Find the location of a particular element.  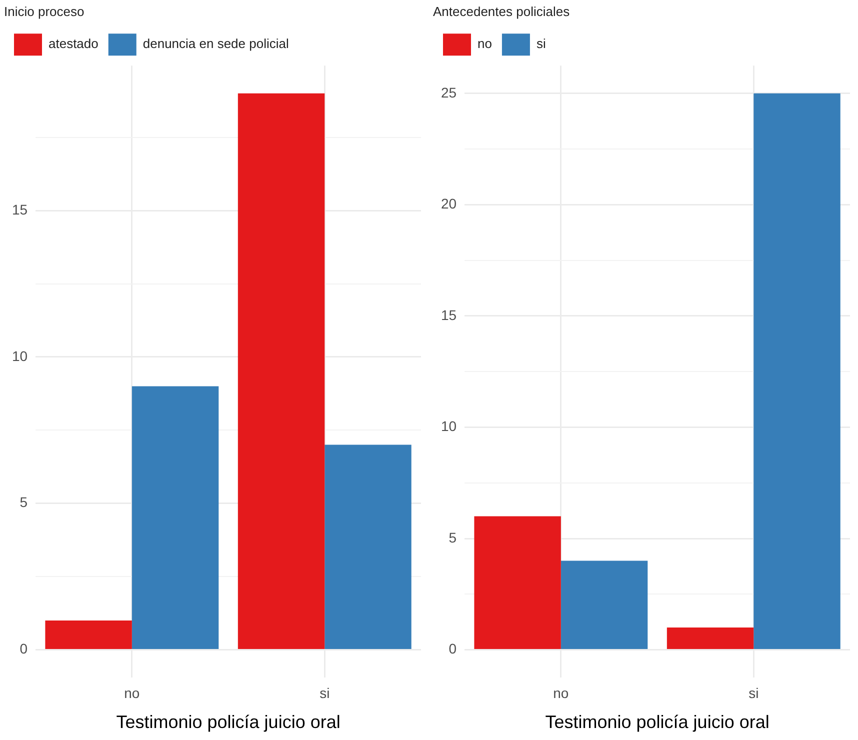

legend-label: no is located at coordinates (485, 44).